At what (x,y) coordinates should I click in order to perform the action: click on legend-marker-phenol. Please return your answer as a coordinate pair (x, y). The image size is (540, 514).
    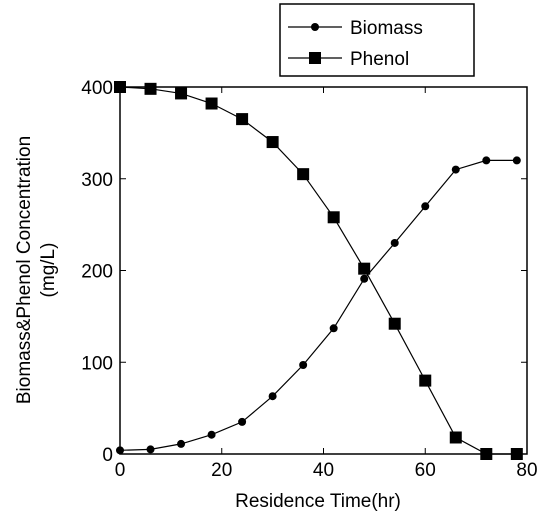
    Looking at the image, I should click on (315, 58).